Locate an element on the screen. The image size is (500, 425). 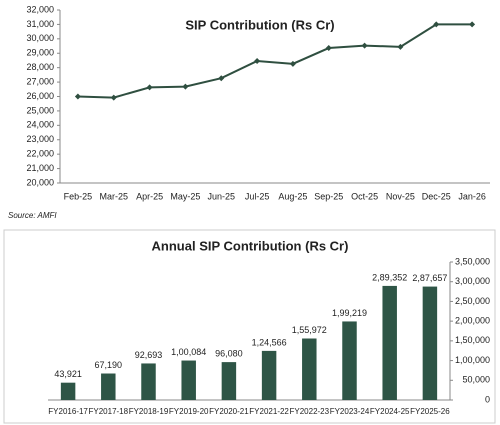
y-tick-label: 25,000 is located at coordinates (40, 110).